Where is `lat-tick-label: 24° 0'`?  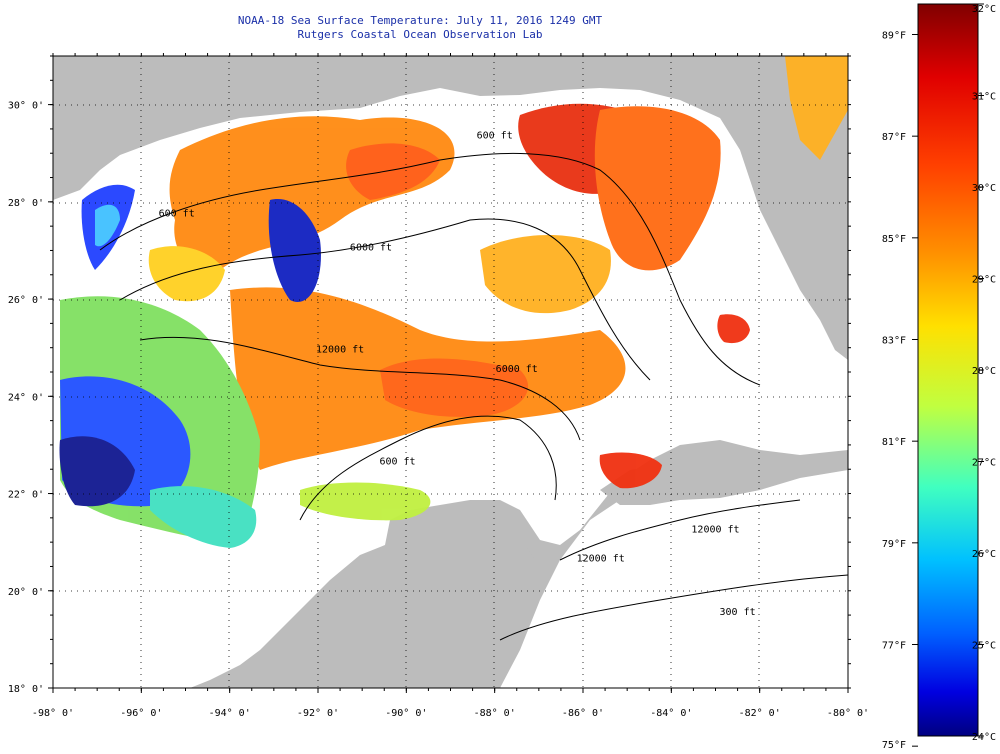
lat-tick-label: 24° 0' is located at coordinates (26, 397).